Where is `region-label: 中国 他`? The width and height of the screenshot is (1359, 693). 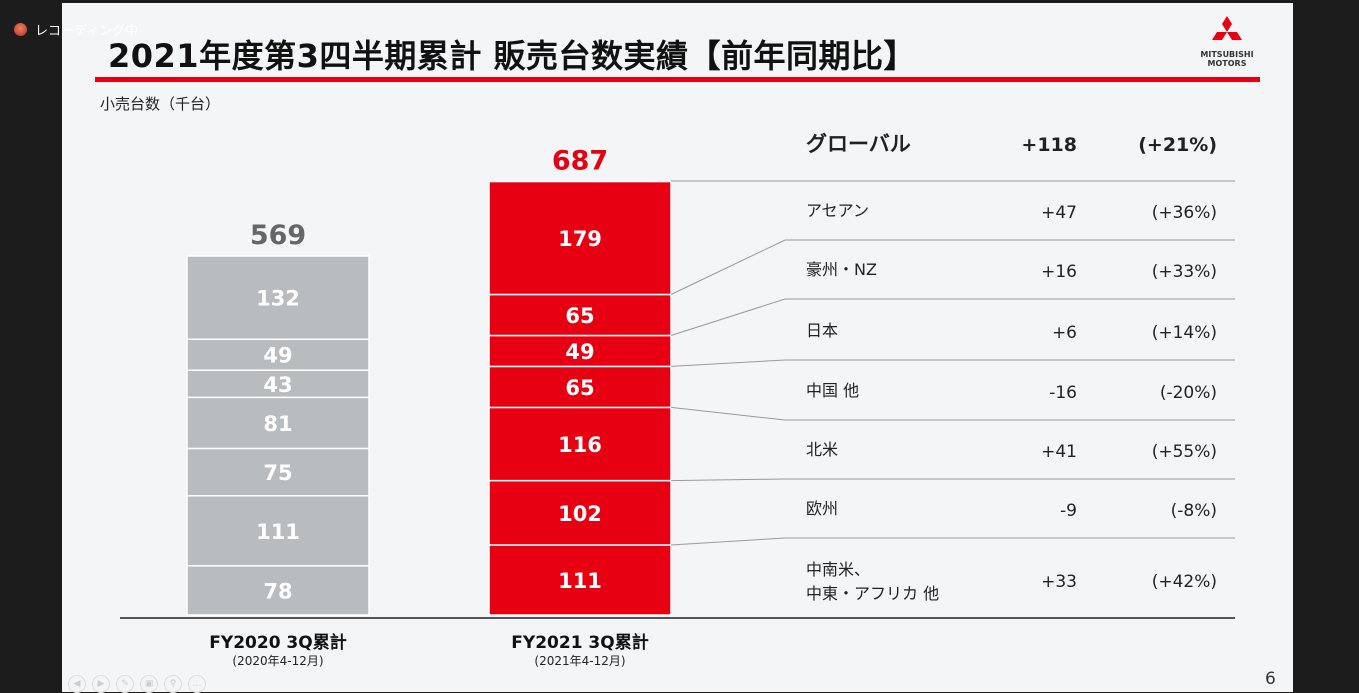
region-label: 中国 他 is located at coordinates (832, 390).